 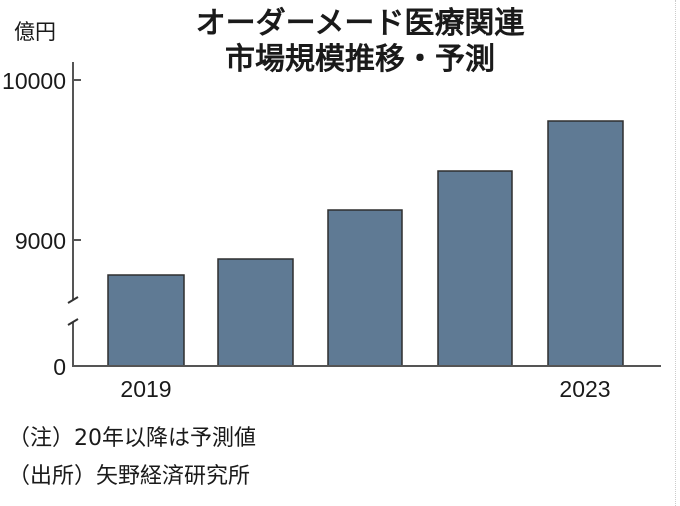 What do you see at coordinates (40, 241) in the screenshot?
I see `y-tick-label-9000: 9000` at bounding box center [40, 241].